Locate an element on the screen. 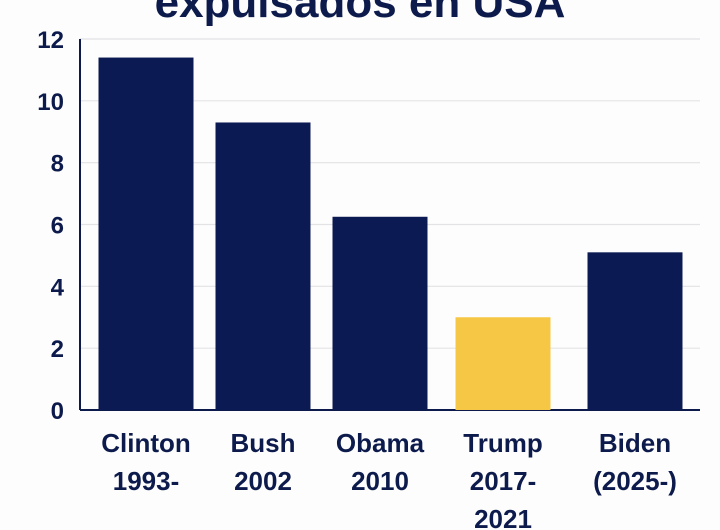 The width and height of the screenshot is (720, 530). y-tick-label: 6 is located at coordinates (57, 226).